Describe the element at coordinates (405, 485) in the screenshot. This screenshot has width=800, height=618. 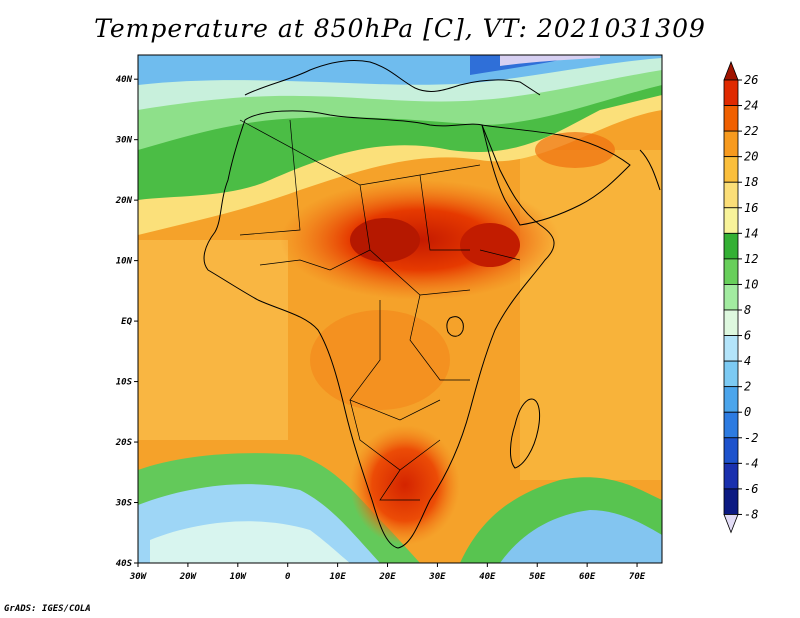
I see `shading-south-hot` at that location.